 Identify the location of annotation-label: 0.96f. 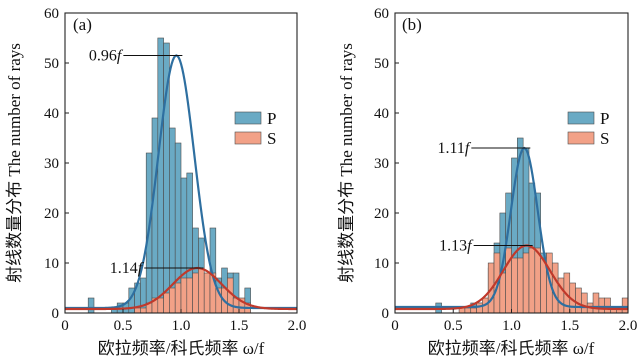
(106, 56).